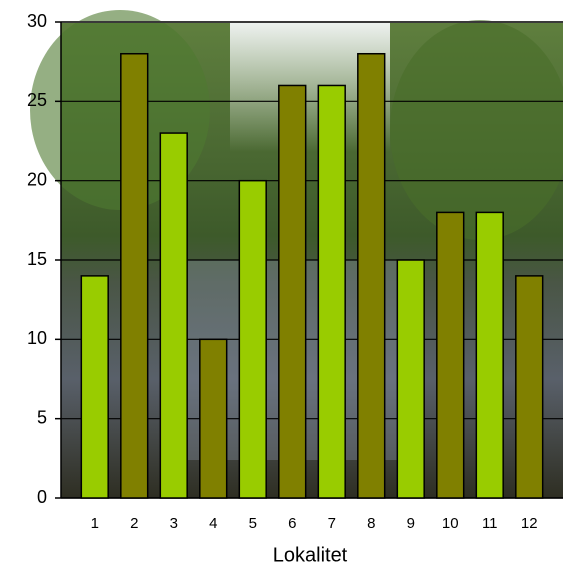 The image size is (563, 570). I want to click on x-tick-label: 6, so click(292, 523).